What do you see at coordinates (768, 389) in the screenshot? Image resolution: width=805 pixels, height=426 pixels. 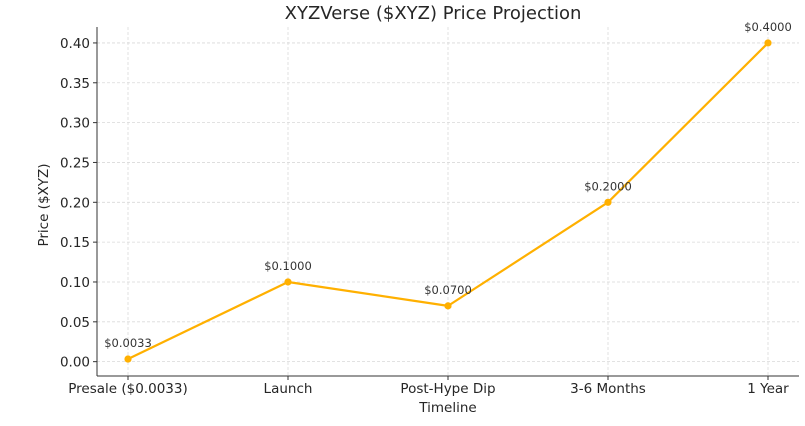 I see `x-tick-label: 1 Year` at bounding box center [768, 389].